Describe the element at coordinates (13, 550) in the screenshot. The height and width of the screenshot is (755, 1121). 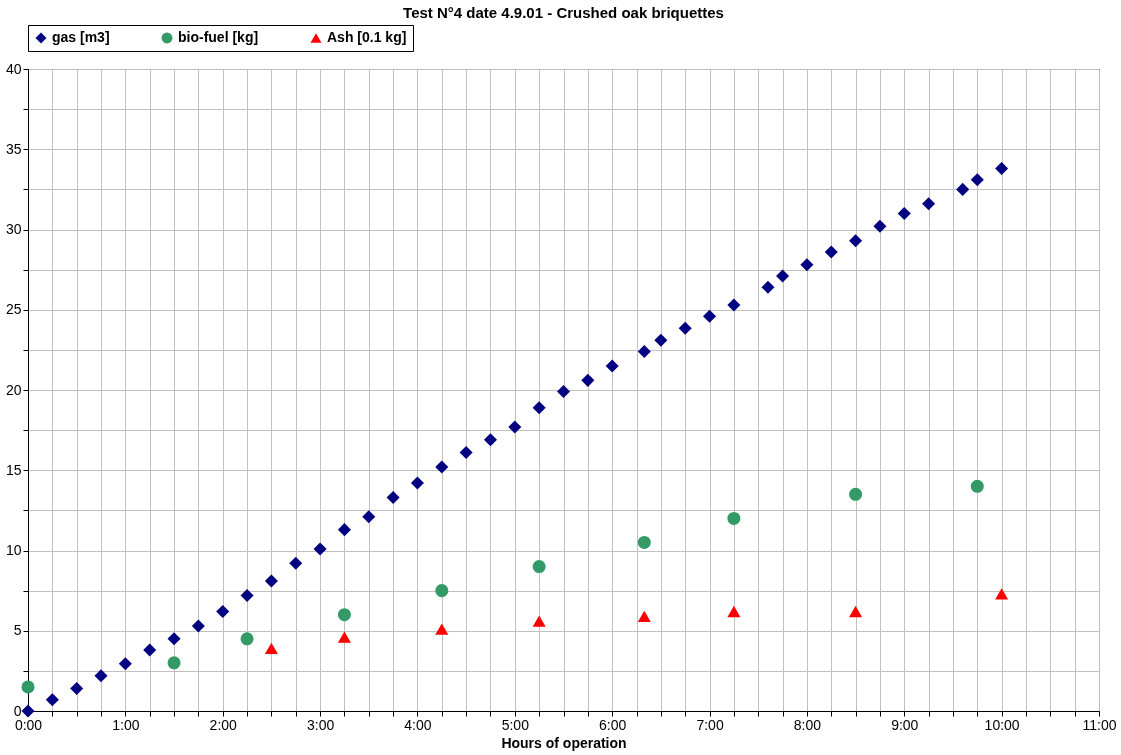
I see `y-tick-label: 10` at that location.